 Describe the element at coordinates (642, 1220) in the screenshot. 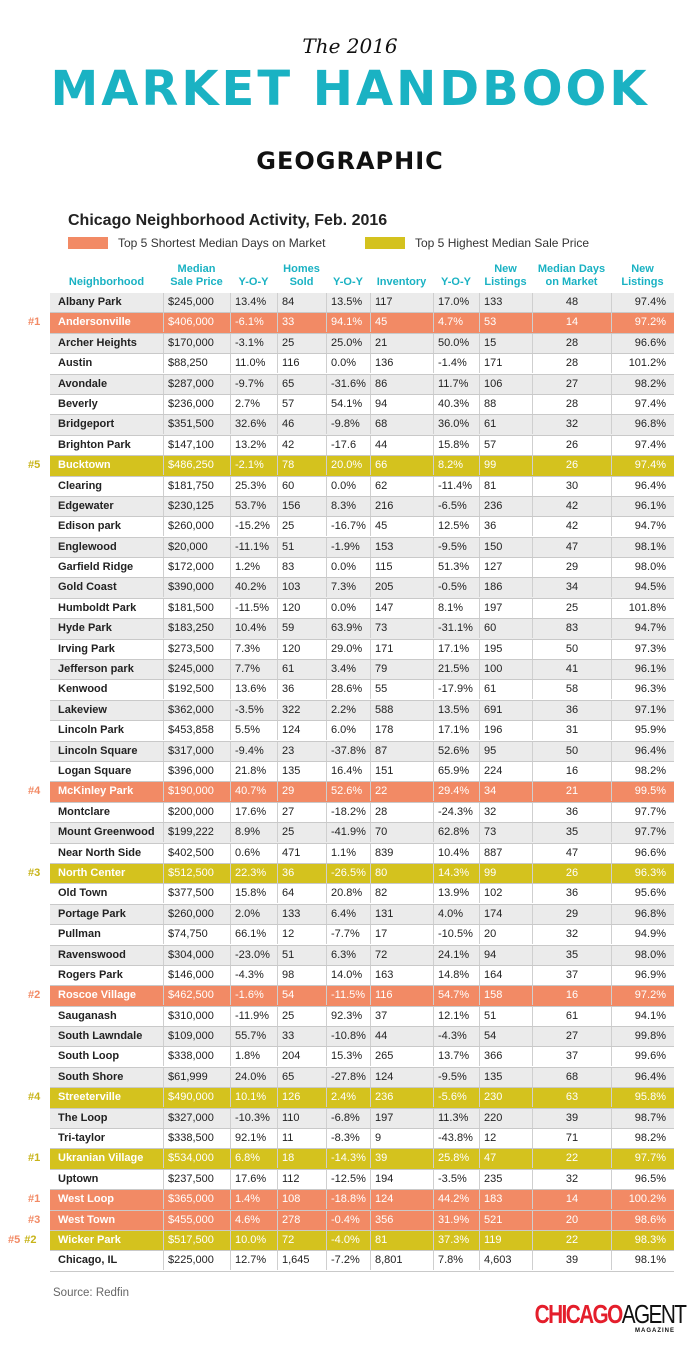

I see `cell-sale-to-list: 98.6%` at that location.